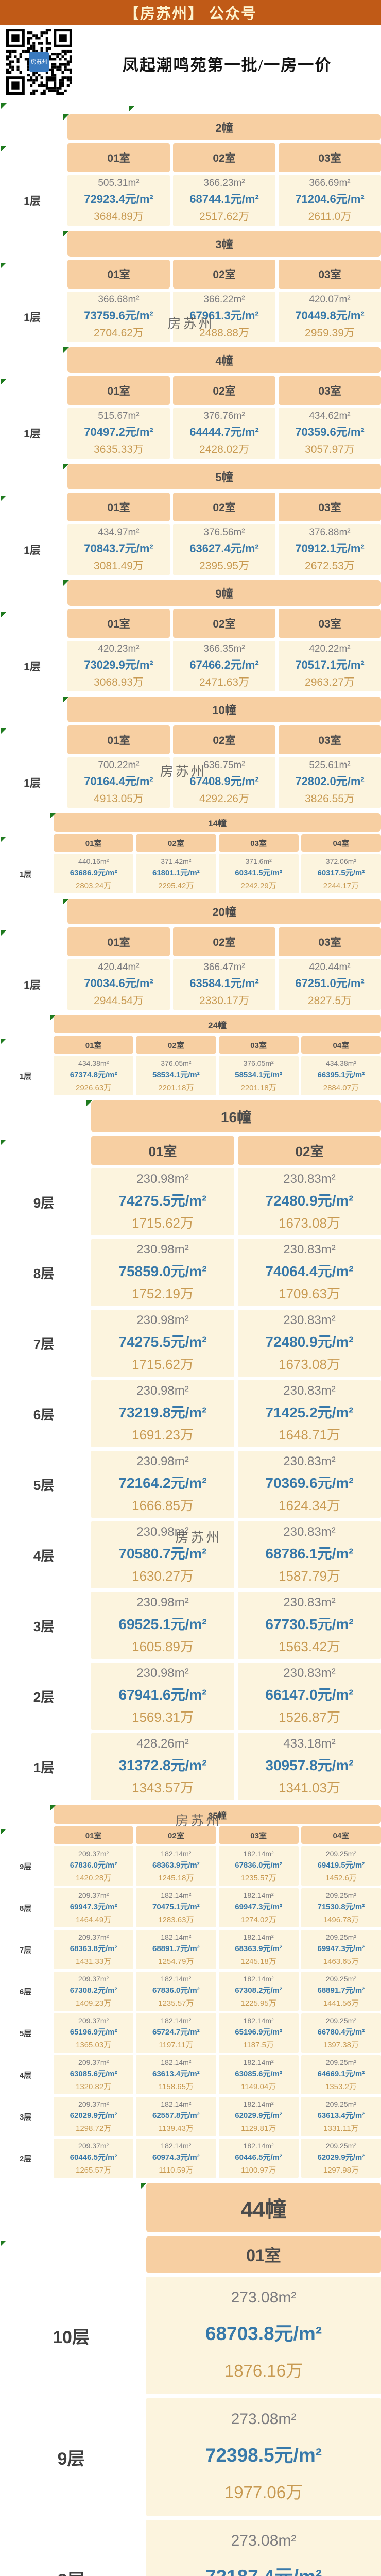 Image resolution: width=381 pixels, height=2576 pixels. Describe the element at coordinates (93, 1978) in the screenshot. I see `unit-area: 209.37m²` at that location.